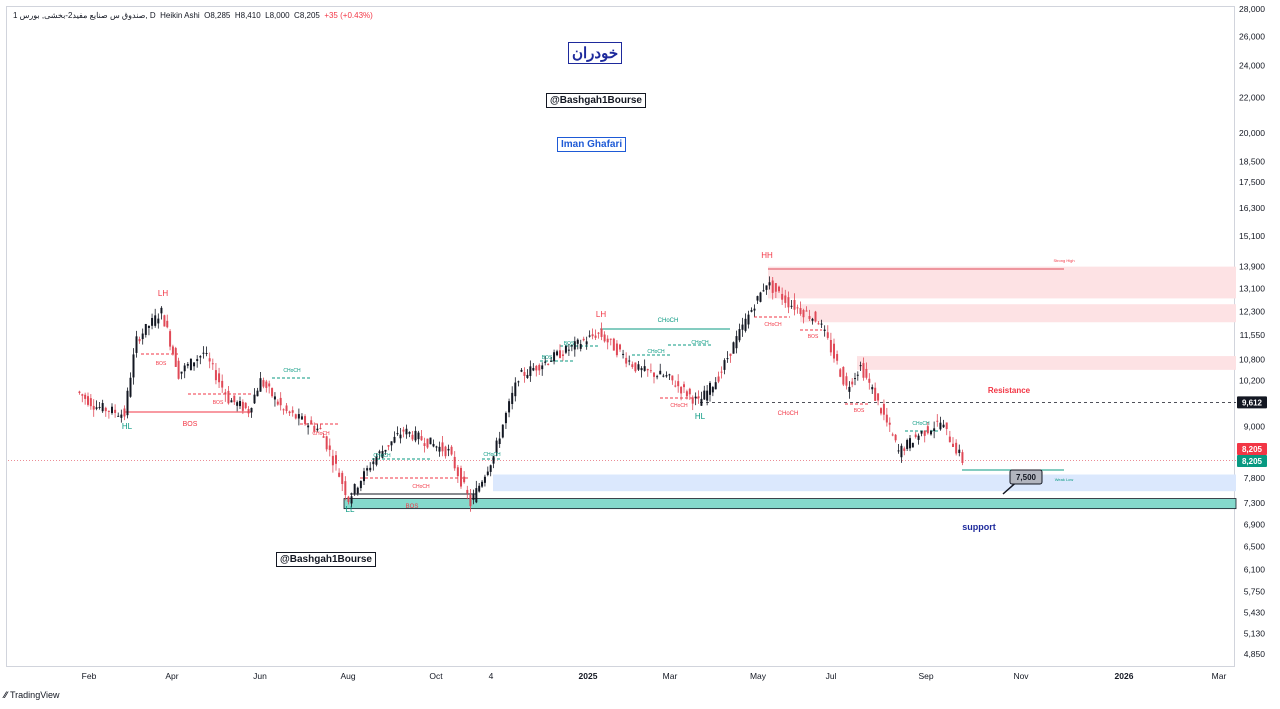 This screenshot has width=1280, height=709. Describe the element at coordinates (89, 676) in the screenshot. I see `x-tick-label: Feb` at that location.